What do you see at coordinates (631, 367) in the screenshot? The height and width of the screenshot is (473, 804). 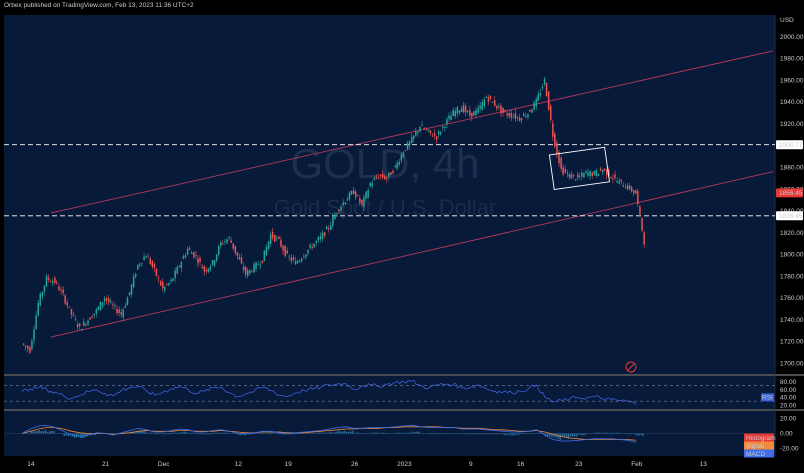 I see `replay-target-icon` at bounding box center [631, 367].